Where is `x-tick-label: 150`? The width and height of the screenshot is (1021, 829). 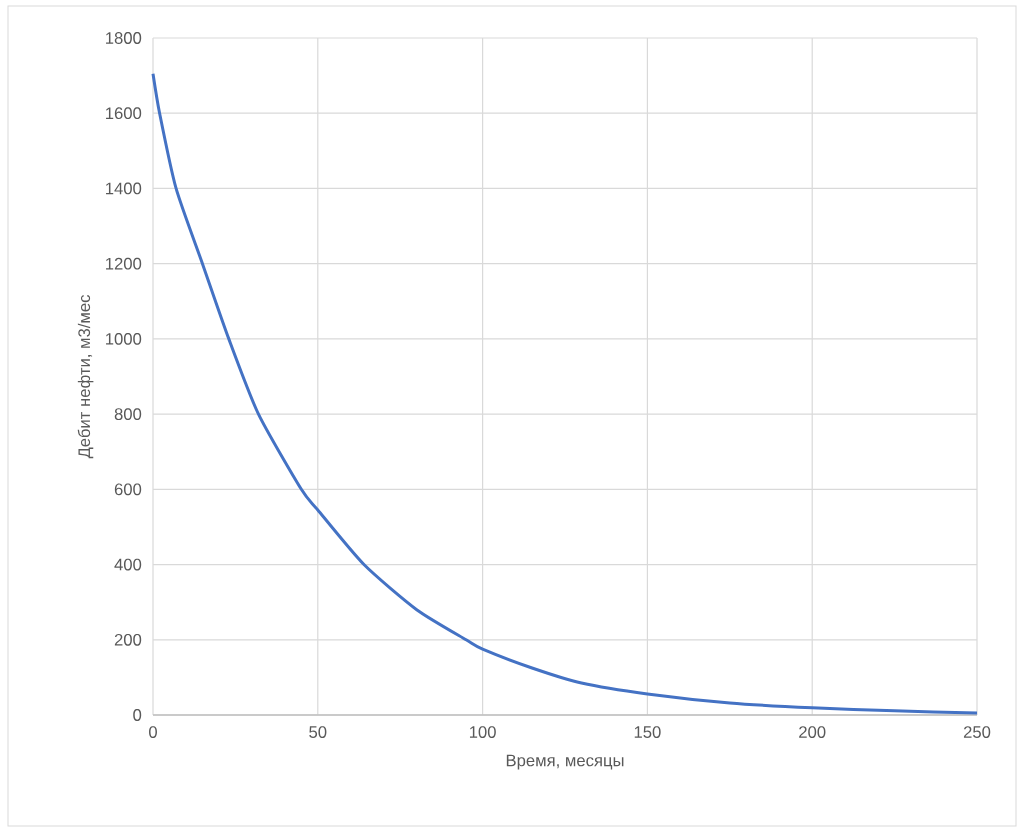 x-tick-label: 150 is located at coordinates (647, 732).